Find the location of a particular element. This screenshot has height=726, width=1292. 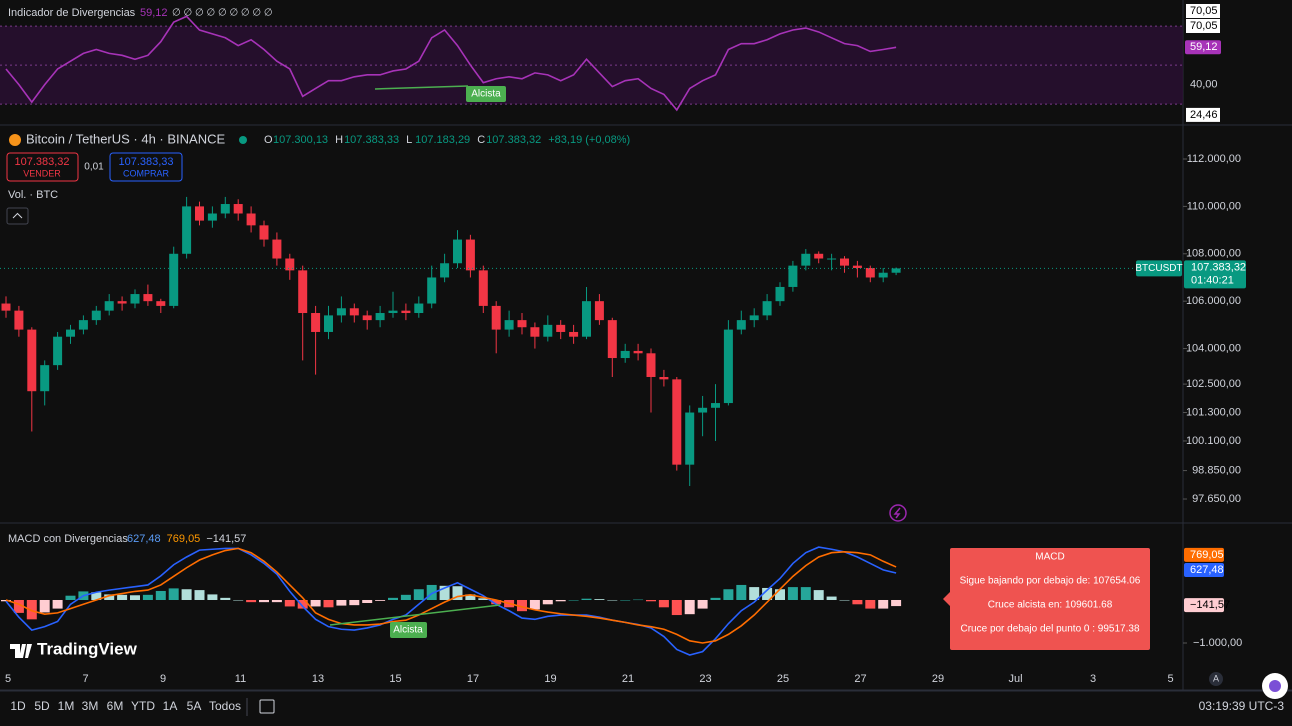

clock: 03:19:39 UTC-3 is located at coordinates (1242, 706).